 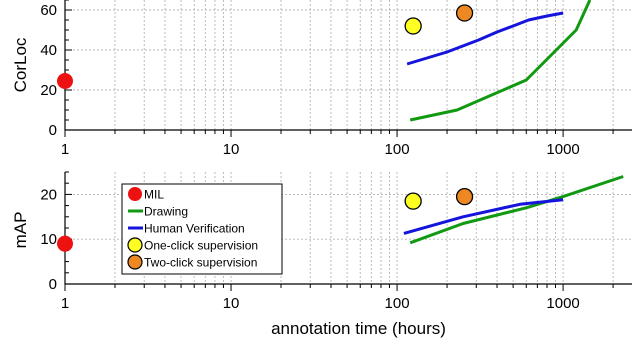 I want to click on legend-label: Drawing, so click(x=166, y=212).